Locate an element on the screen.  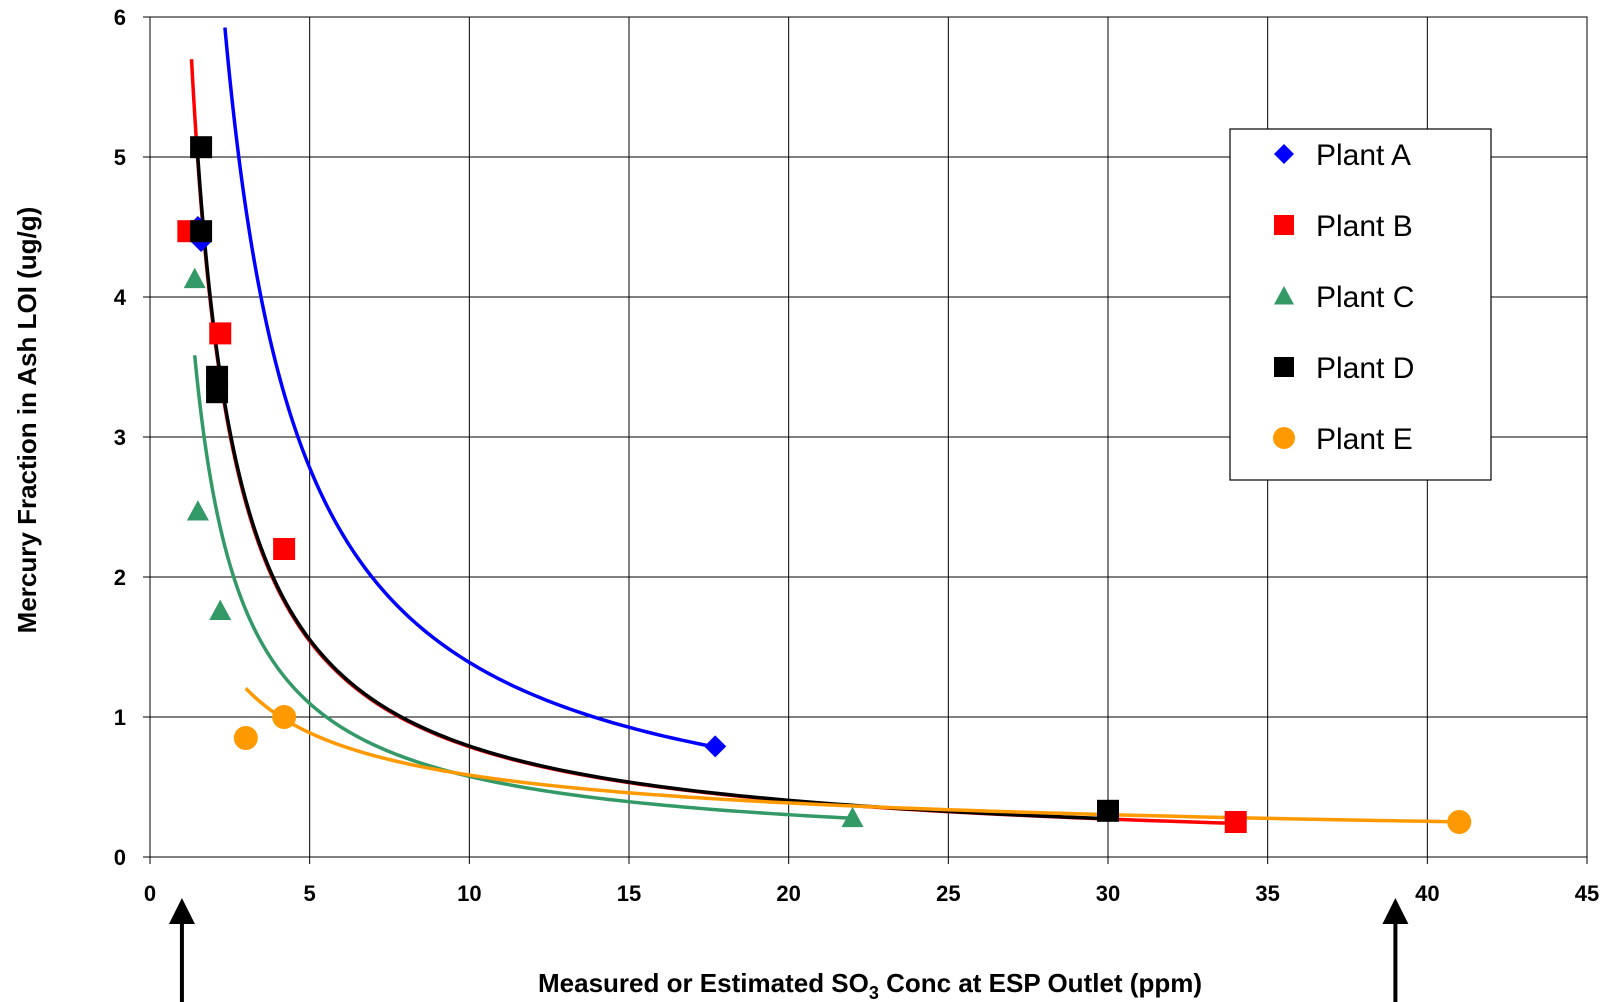
legend-label: Plant B is located at coordinates (1364, 226).